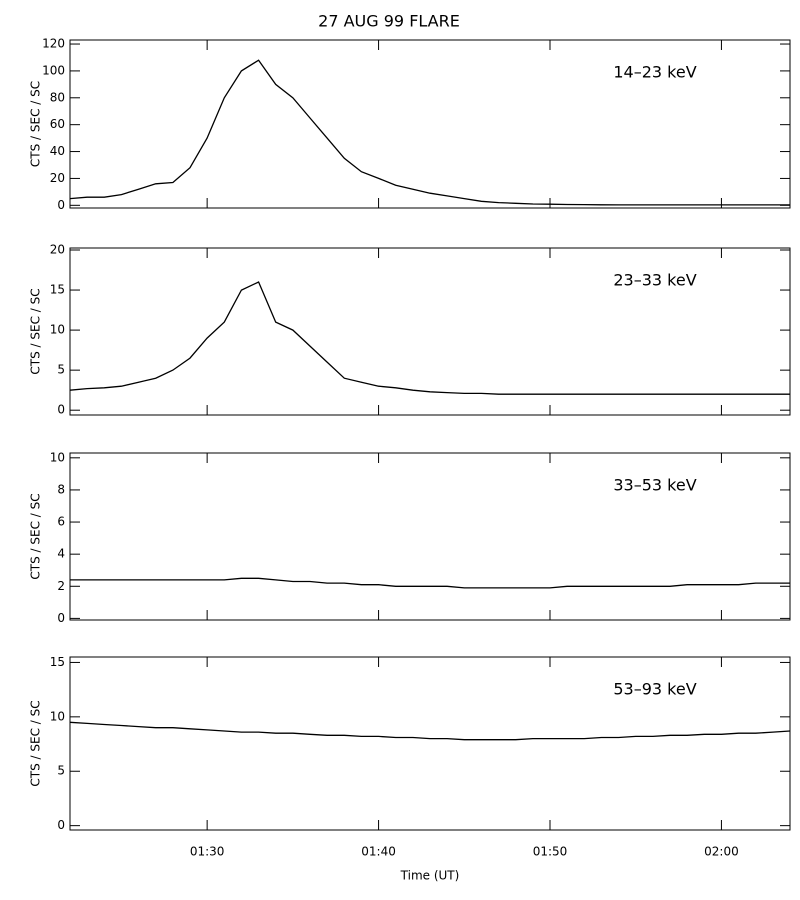 Image resolution: width=800 pixels, height=900 pixels. Describe the element at coordinates (61, 554) in the screenshot. I see `y-tick-label: 4` at that location.